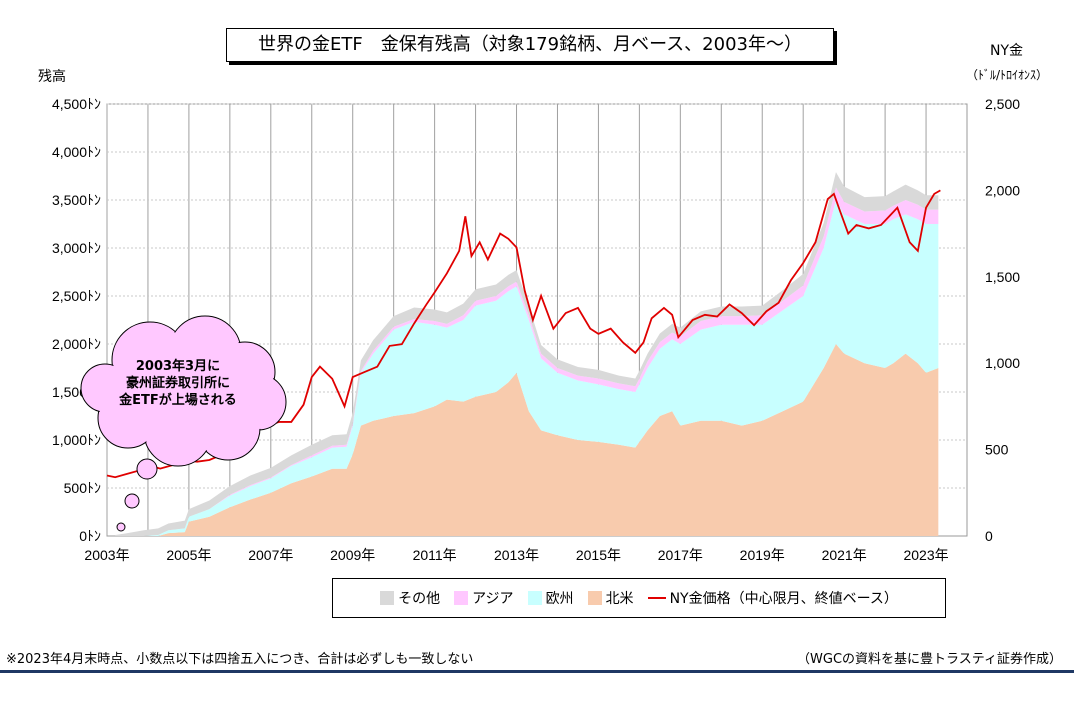 Image resolution: width=1074 pixels, height=707 pixels. Describe the element at coordinates (352, 555) in the screenshot. I see `x-tick-label: 2009年` at that location.